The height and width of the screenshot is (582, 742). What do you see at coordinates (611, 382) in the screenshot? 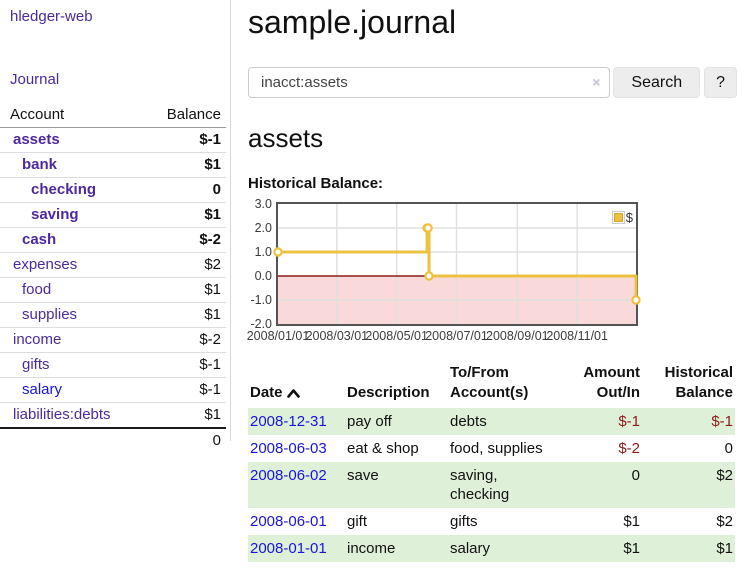
I see `register-col-amount: Amount Out/In` at bounding box center [611, 382].